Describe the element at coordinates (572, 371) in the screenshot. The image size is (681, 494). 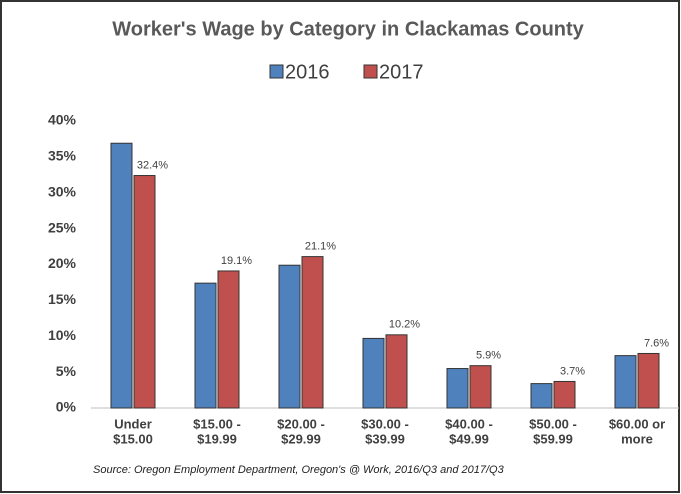
I see `data-label: 3.7%` at that location.